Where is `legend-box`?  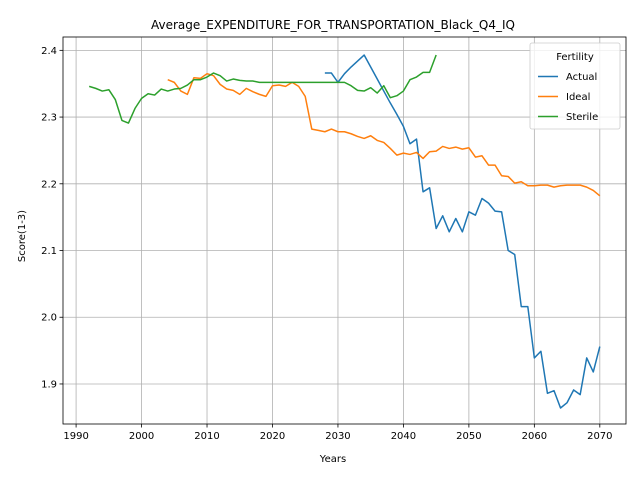
legend-box is located at coordinates (575, 86).